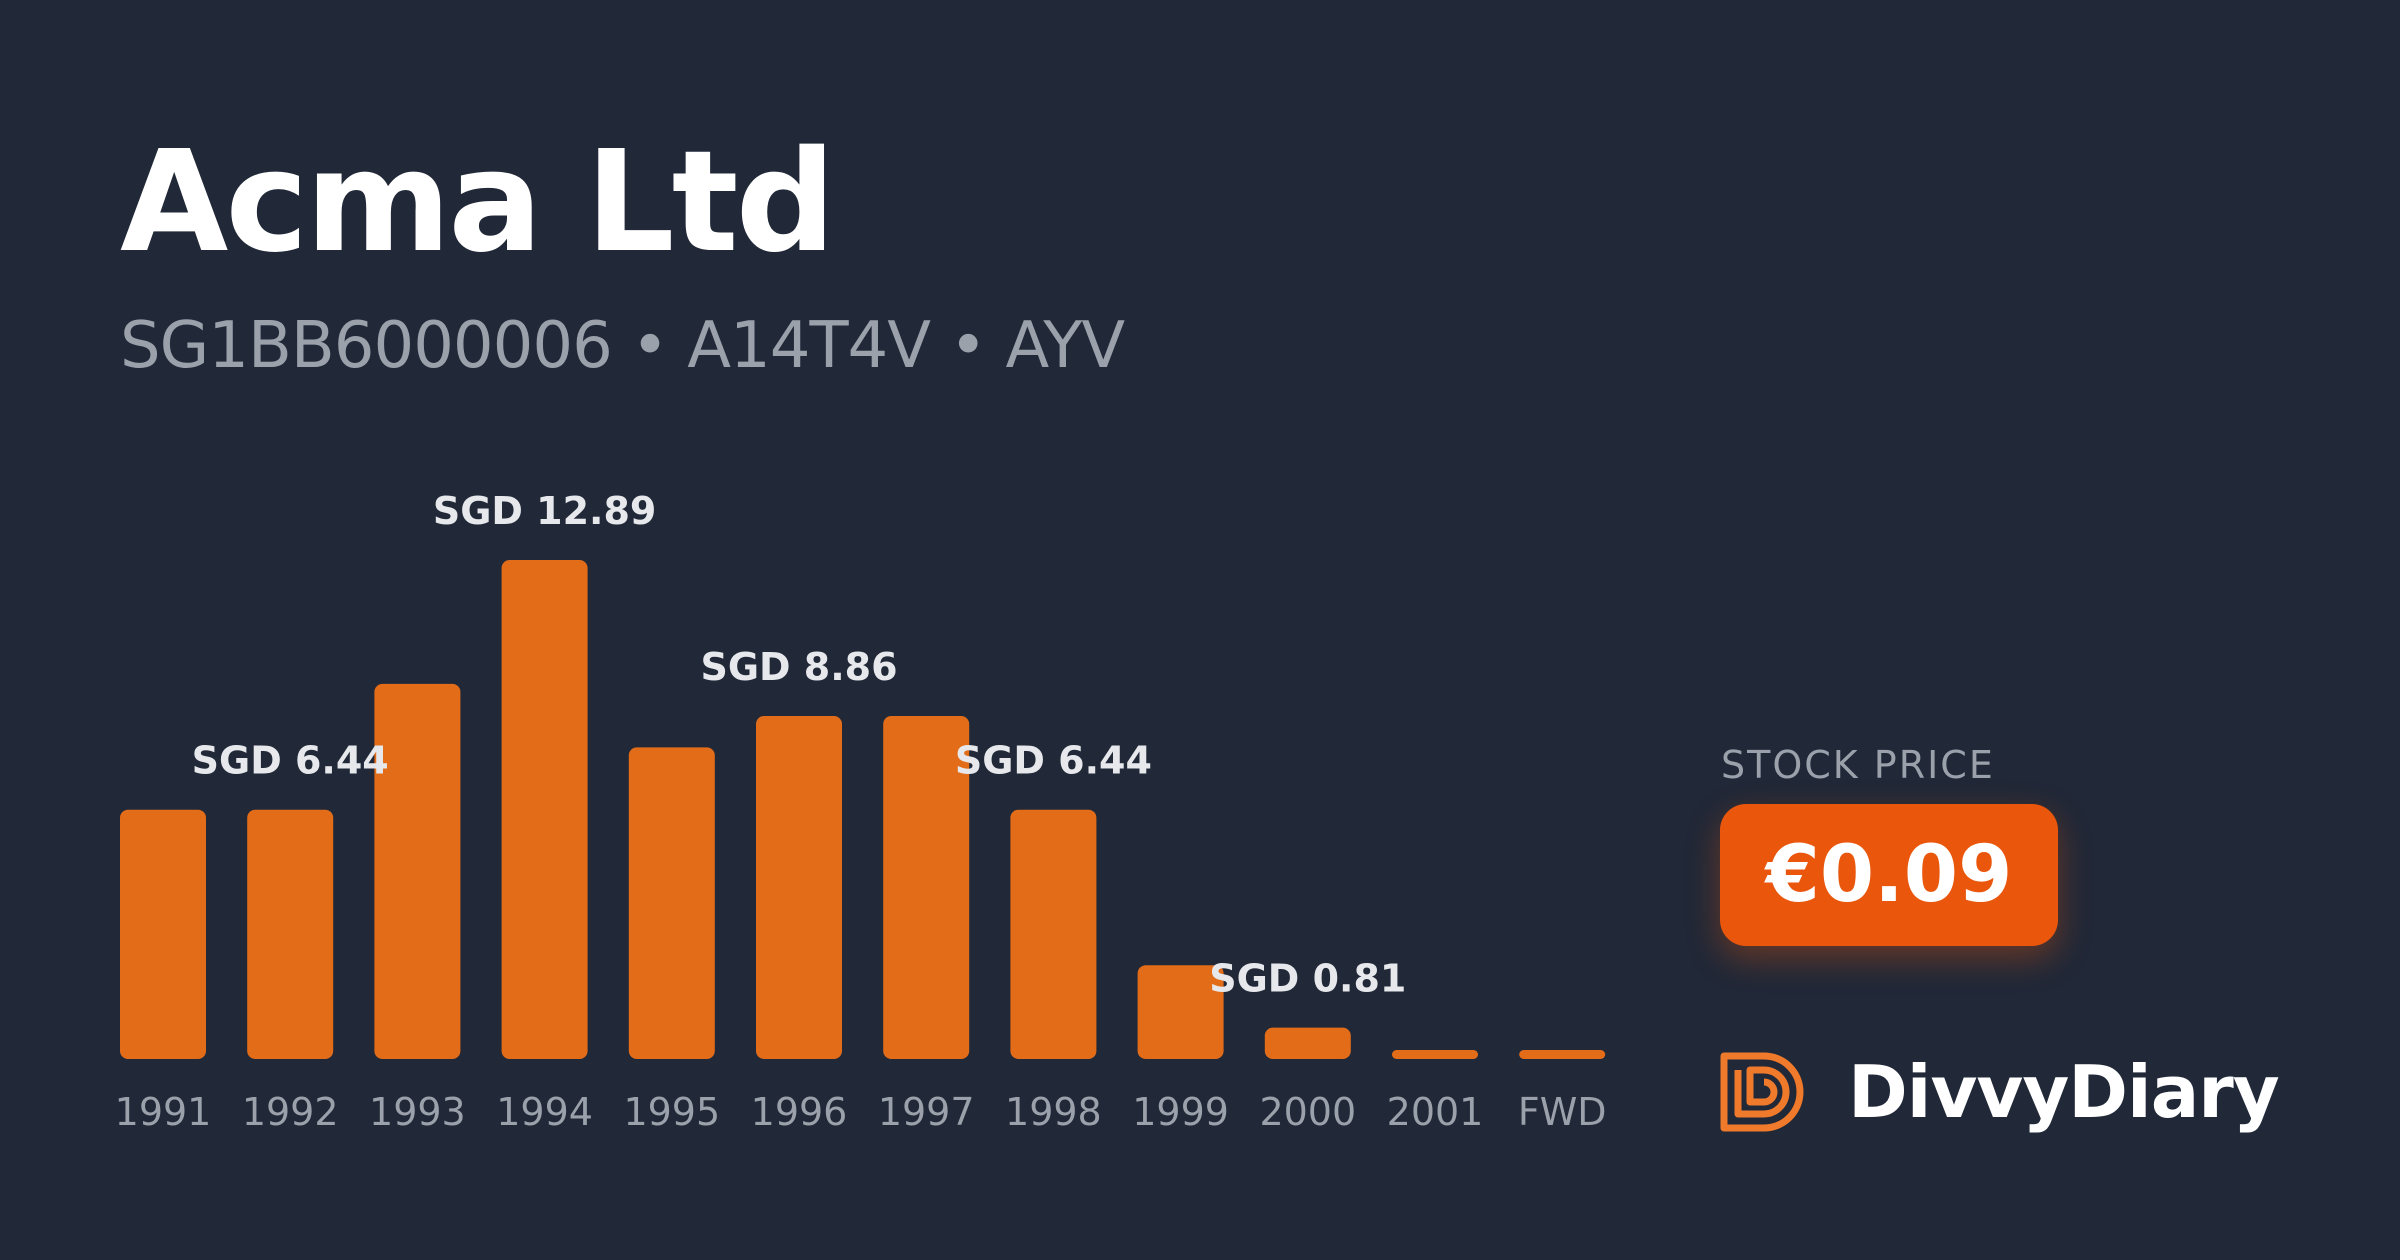  What do you see at coordinates (1435, 1054) in the screenshot?
I see `bar-2001` at bounding box center [1435, 1054].